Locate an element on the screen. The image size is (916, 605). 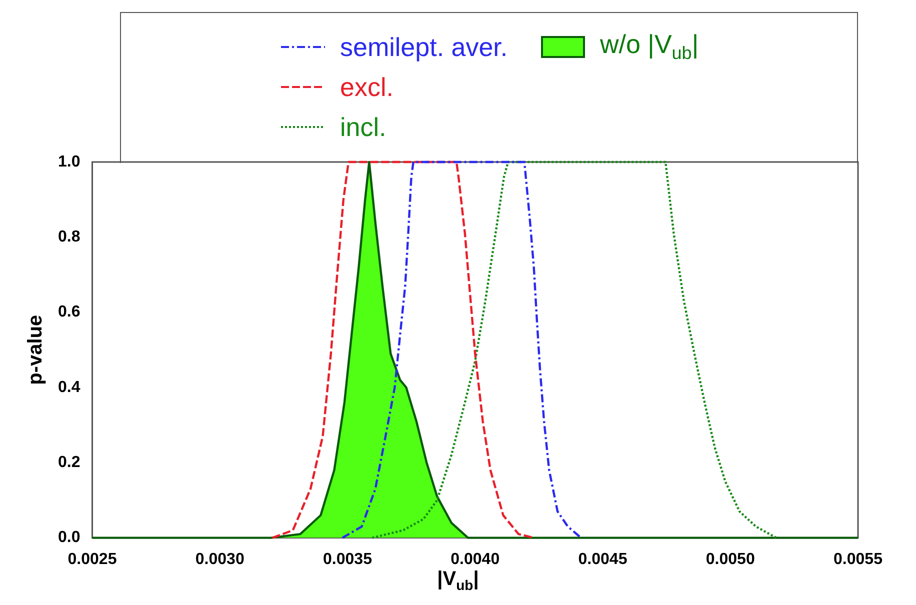
y-tick-label: 0.0 is located at coordinates (69, 537).